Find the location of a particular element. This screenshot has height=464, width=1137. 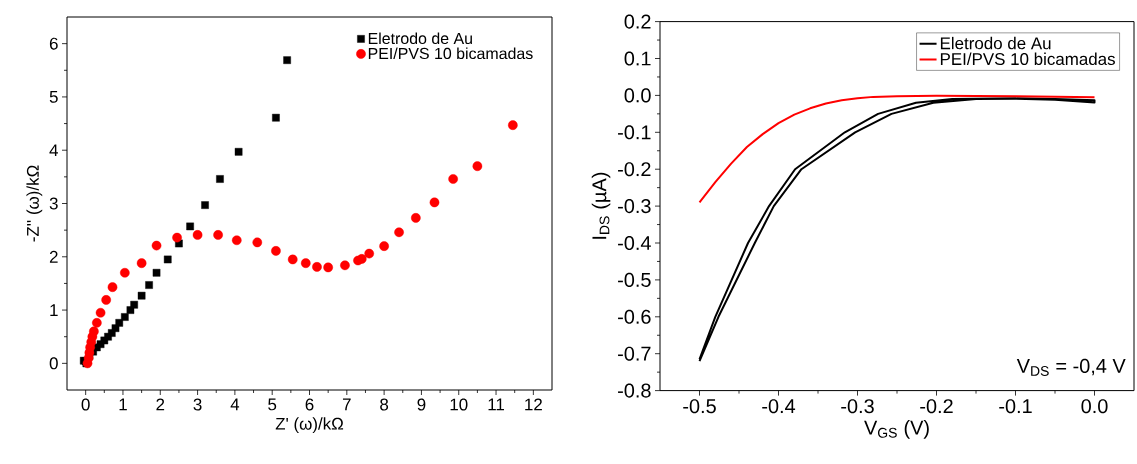

x-tick-label: 8 is located at coordinates (384, 404).